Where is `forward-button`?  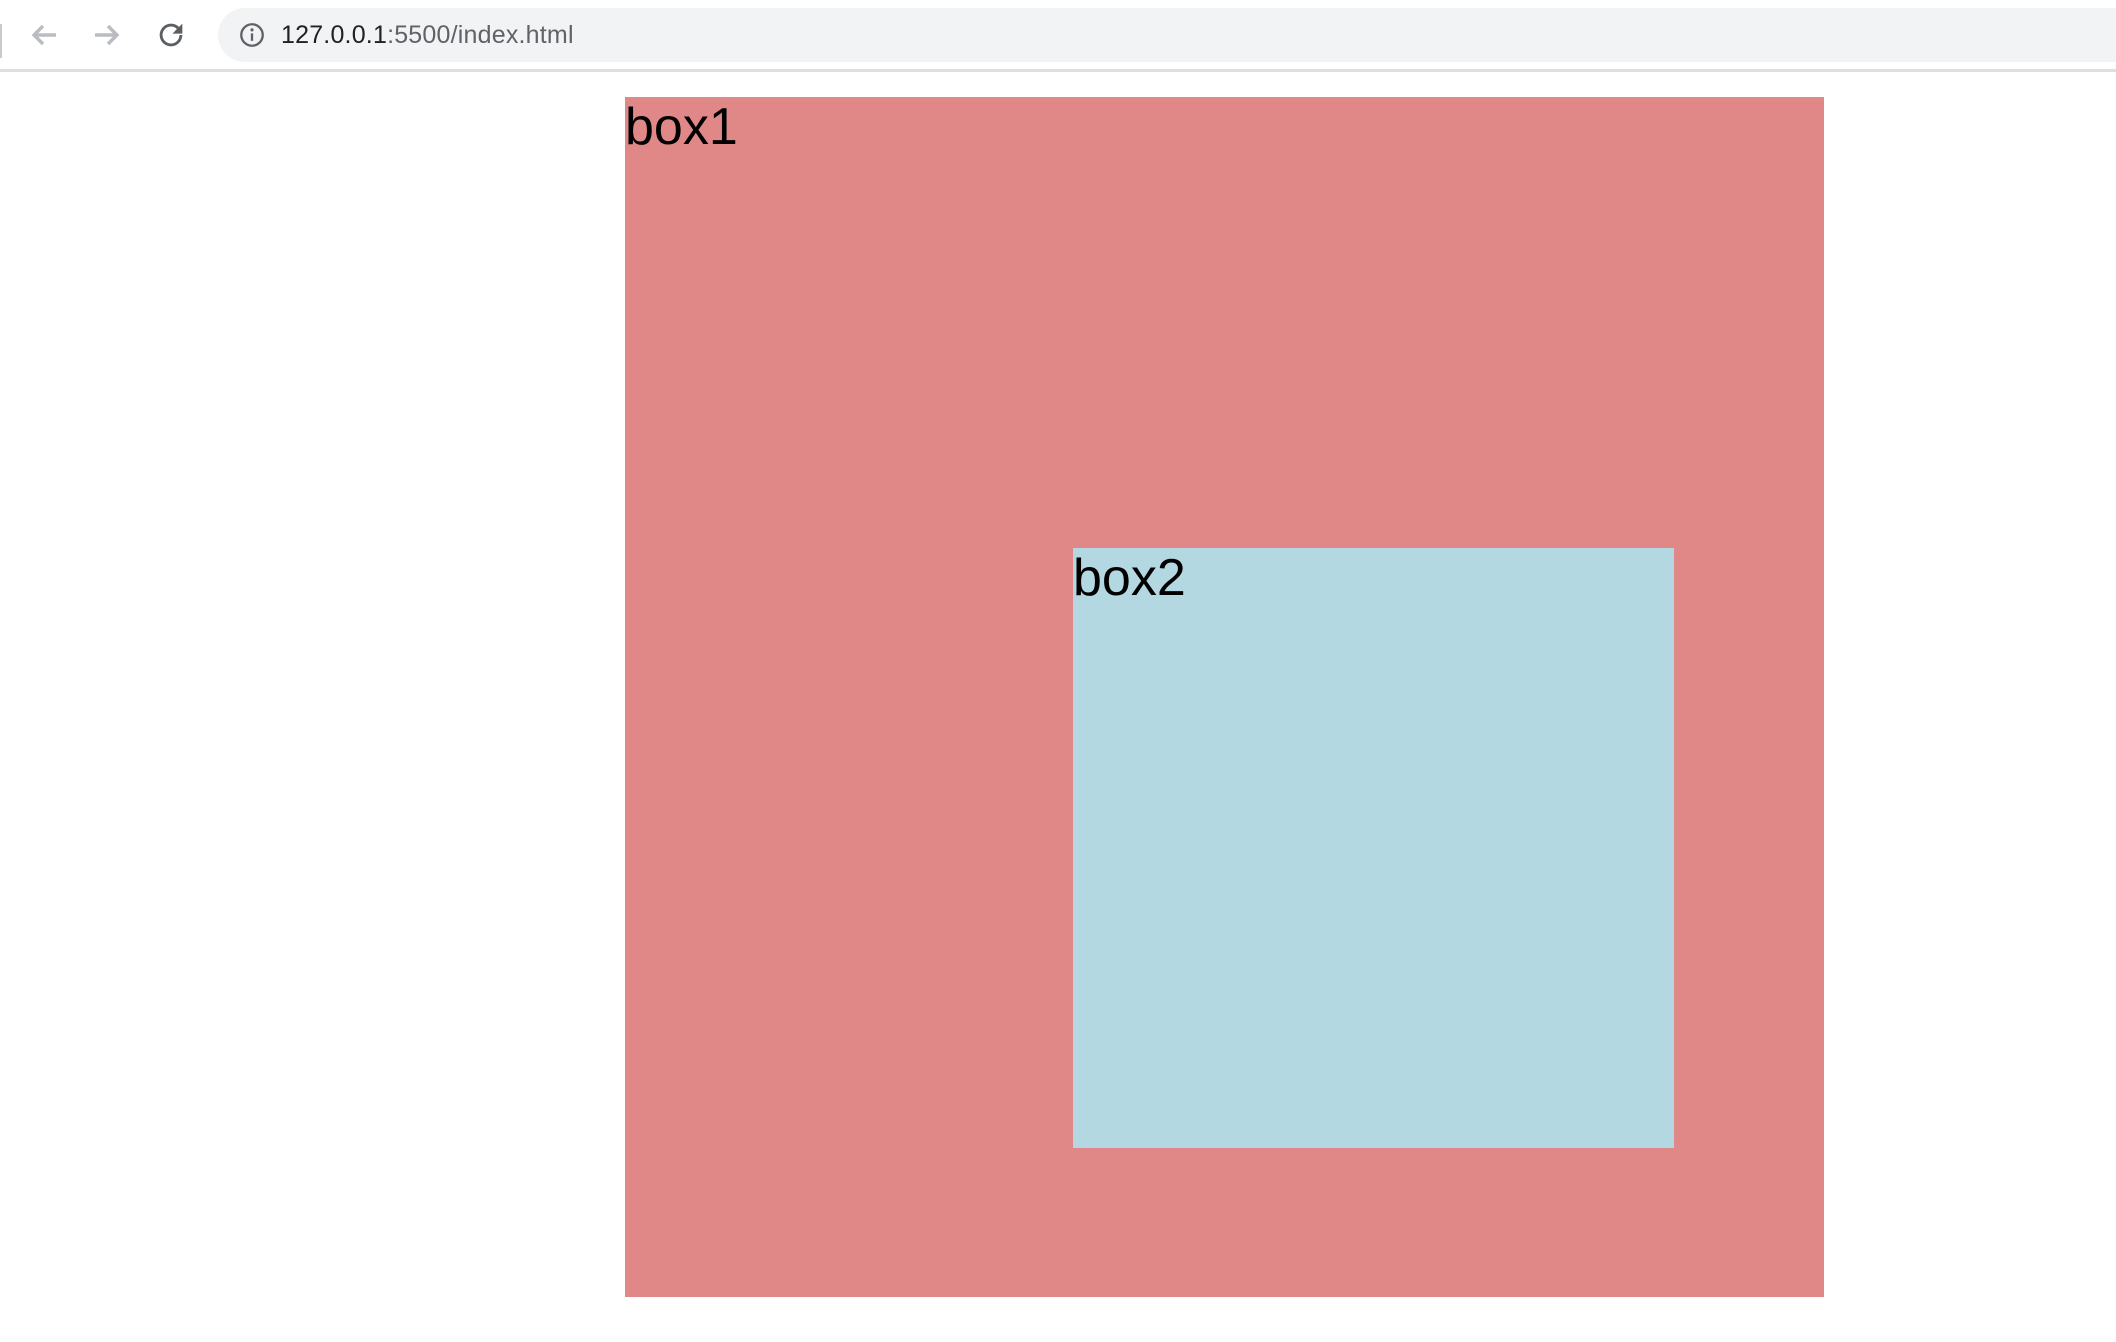 forward-button is located at coordinates (107, 36).